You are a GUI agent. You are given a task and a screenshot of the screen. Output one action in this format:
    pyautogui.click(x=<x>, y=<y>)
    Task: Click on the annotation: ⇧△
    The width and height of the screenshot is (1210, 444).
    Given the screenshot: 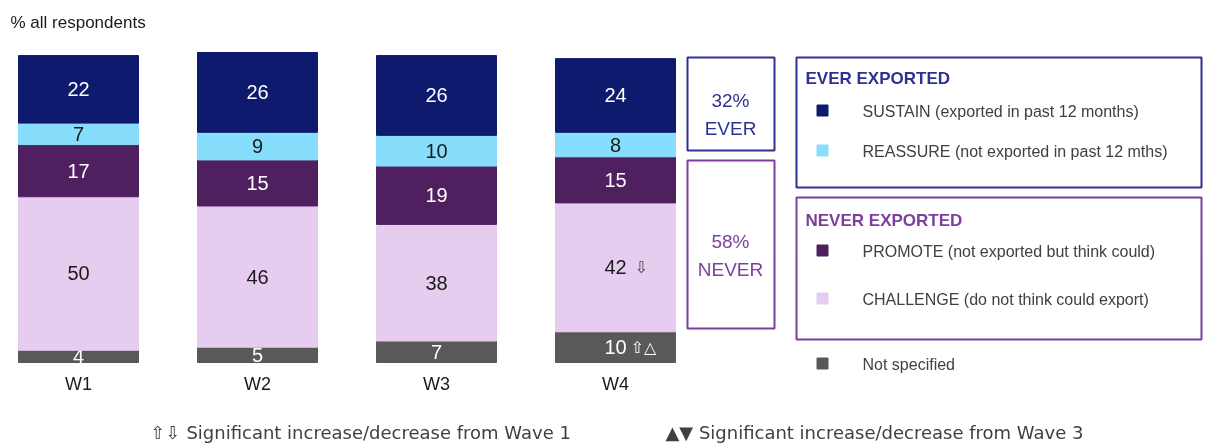 What is the action you would take?
    pyautogui.click(x=643, y=347)
    